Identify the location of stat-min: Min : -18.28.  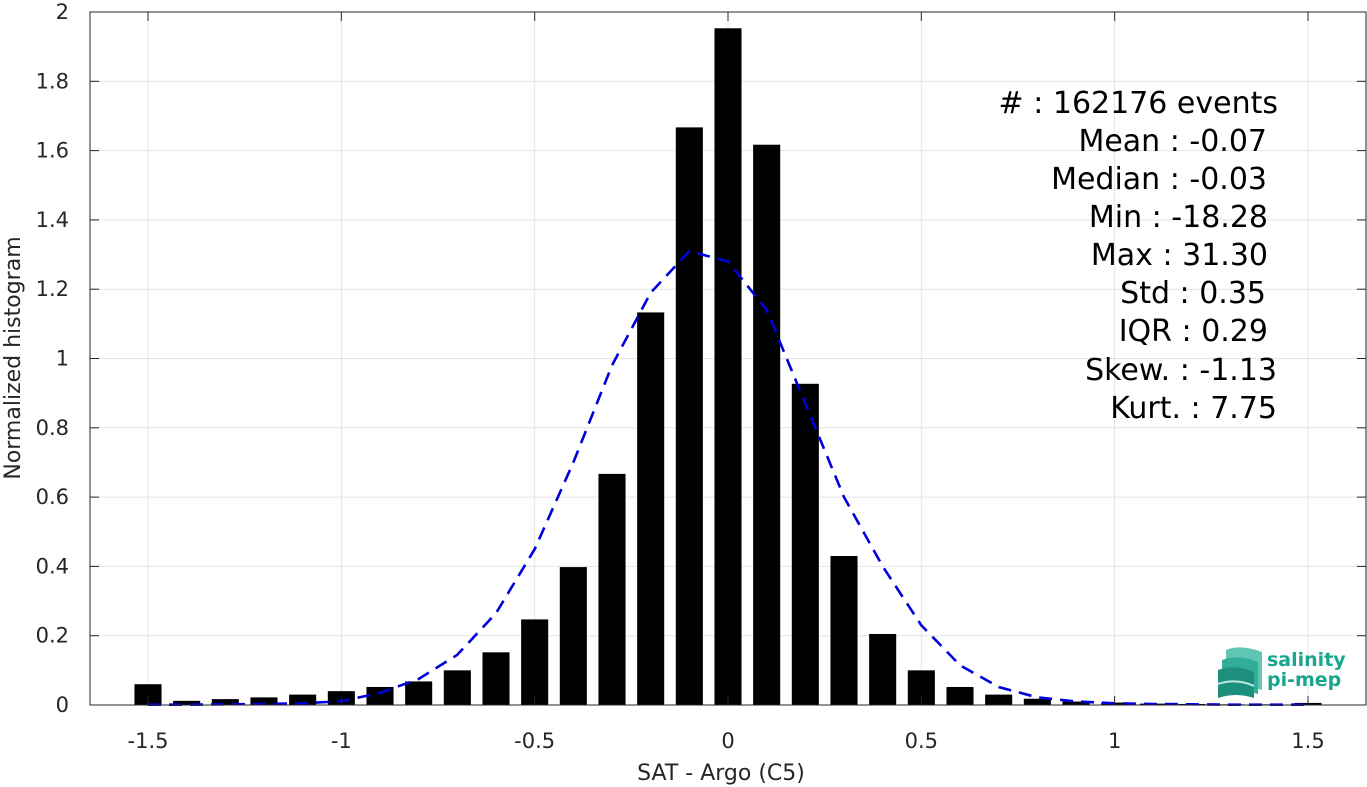
(1178, 217).